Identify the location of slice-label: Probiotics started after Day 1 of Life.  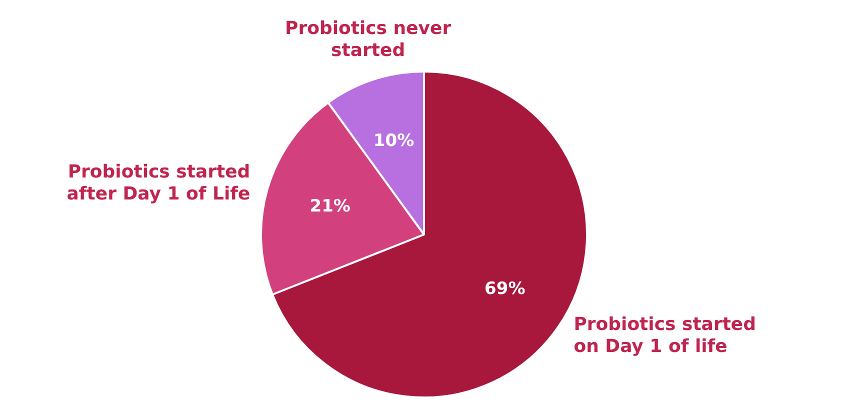
(158, 183).